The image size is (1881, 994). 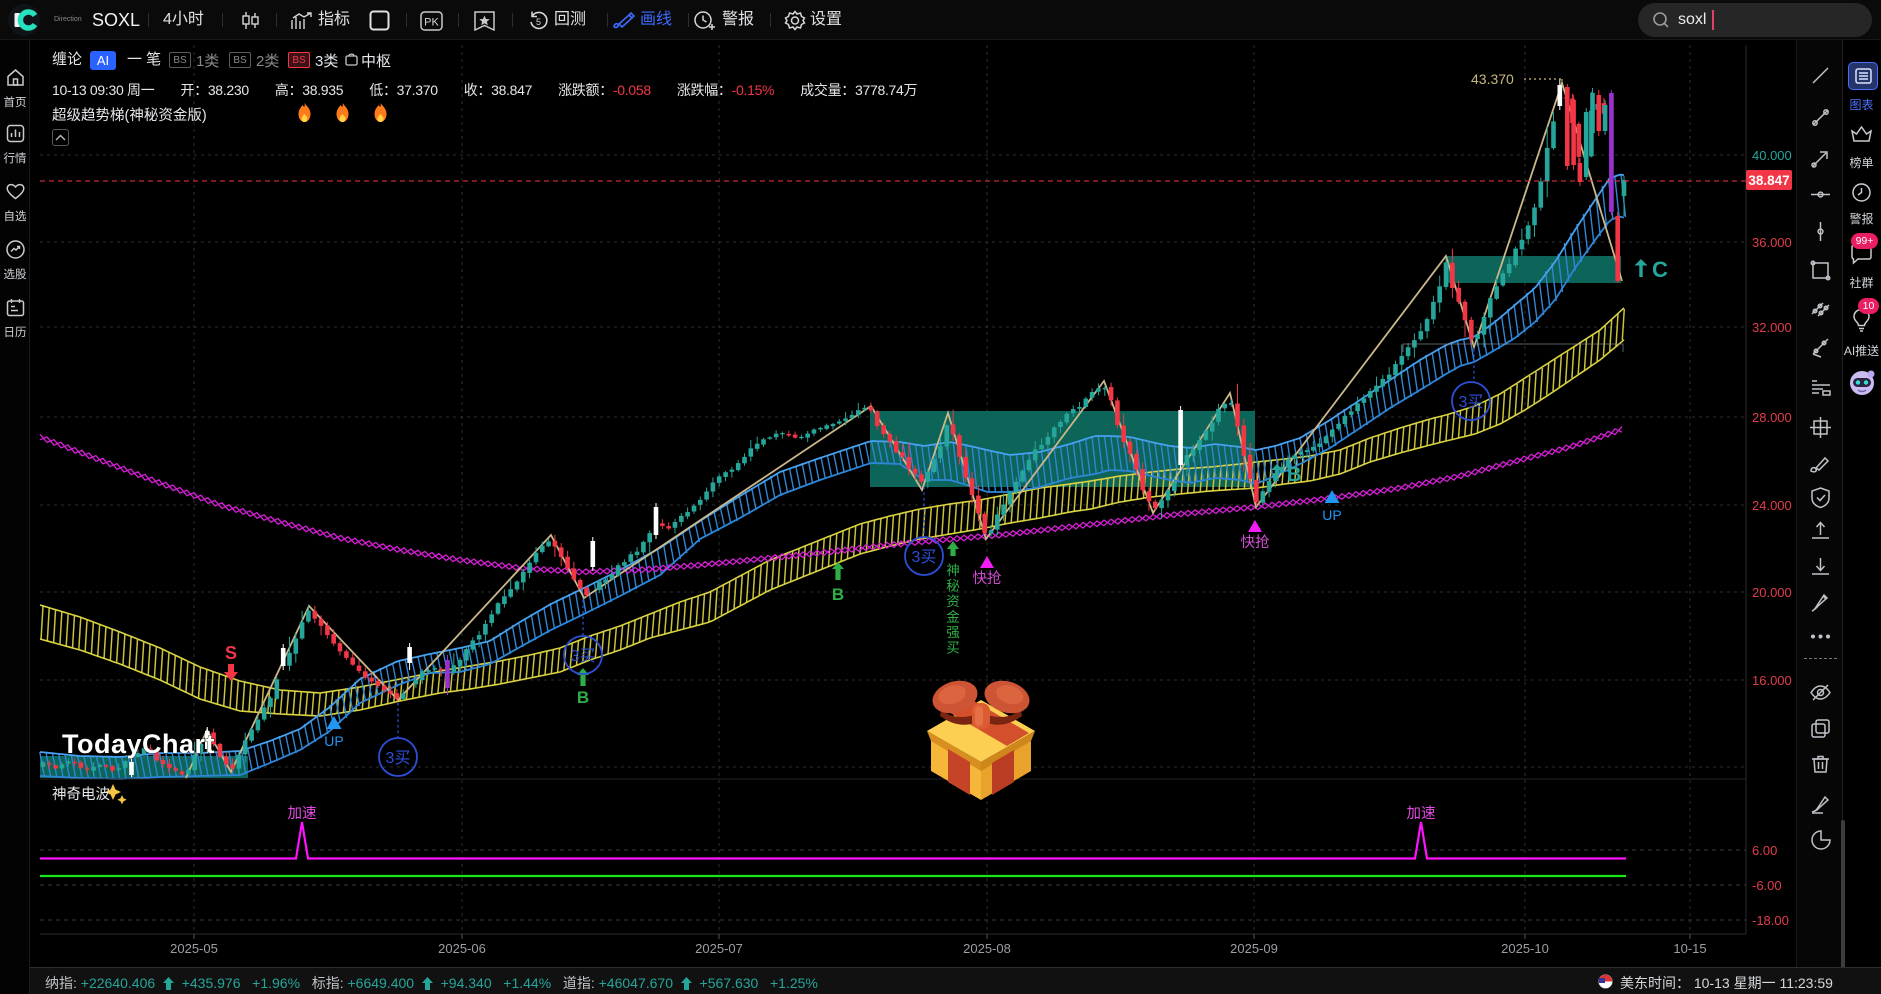 What do you see at coordinates (953, 617) in the screenshot?
I see `svg-text: 金` at bounding box center [953, 617].